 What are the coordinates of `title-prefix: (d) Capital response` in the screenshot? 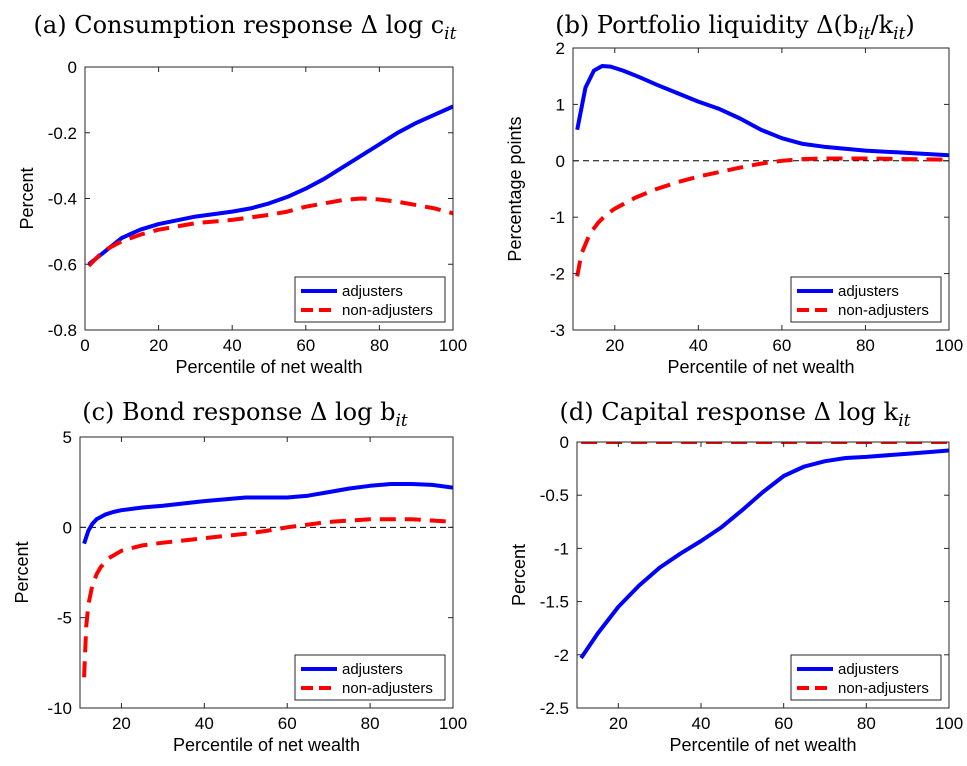 It's located at (686, 412).